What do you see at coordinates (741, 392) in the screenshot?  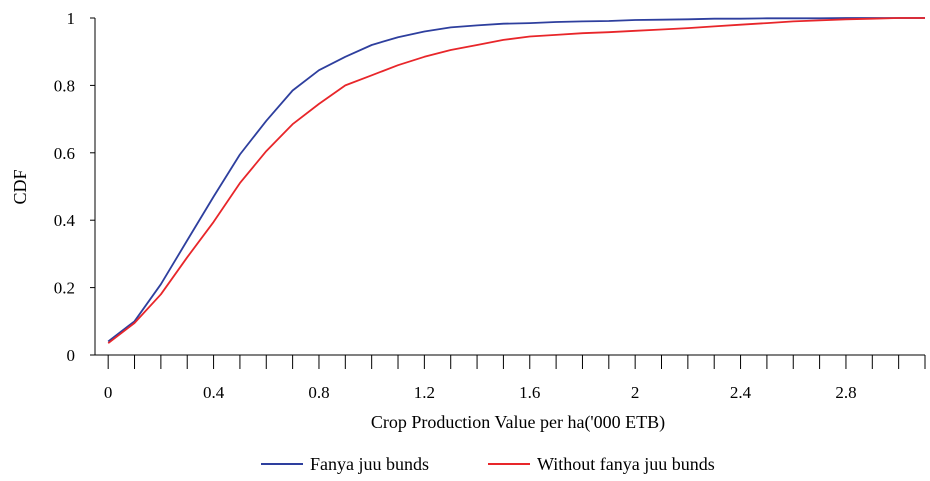 I see `x-tick-label: 2.4` at bounding box center [741, 392].